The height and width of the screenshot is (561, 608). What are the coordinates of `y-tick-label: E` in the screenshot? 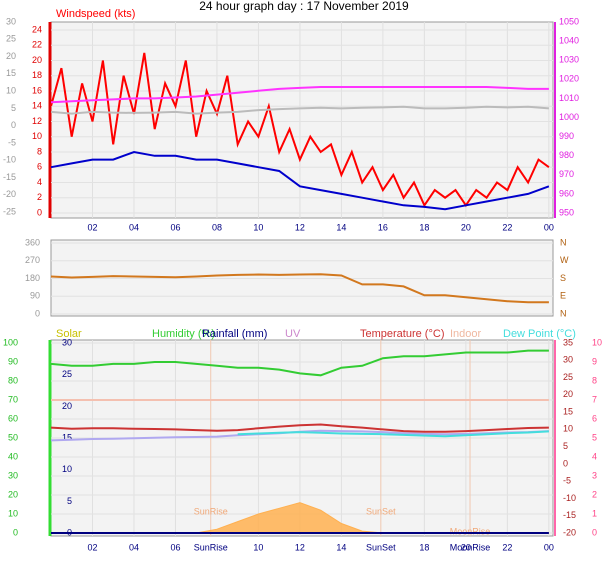 It's located at (563, 296).